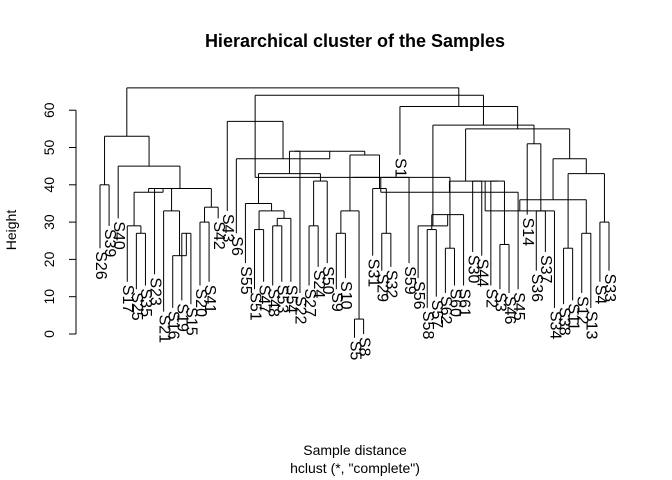  I want to click on leaf-label-s60: S60, so click(454, 303).